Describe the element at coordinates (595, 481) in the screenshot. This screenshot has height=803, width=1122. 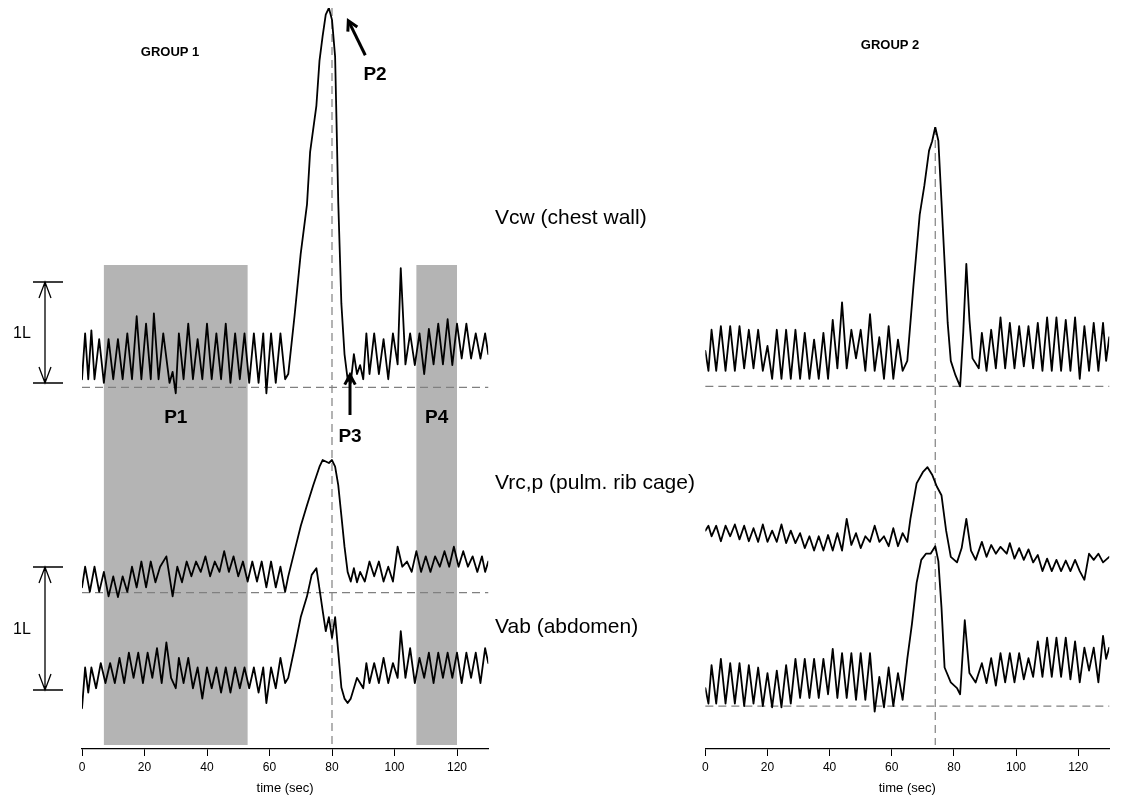
I see `text: Vrc,p (pulm. rib cage)` at that location.